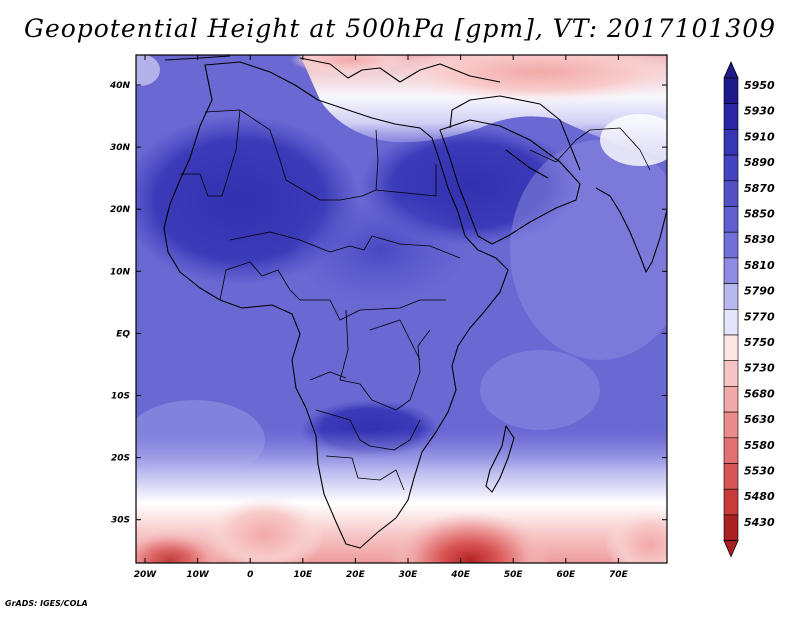 The height and width of the screenshot is (618, 800). Describe the element at coordinates (731, 549) in the screenshot. I see `colorbar-bottom-arrow` at that location.